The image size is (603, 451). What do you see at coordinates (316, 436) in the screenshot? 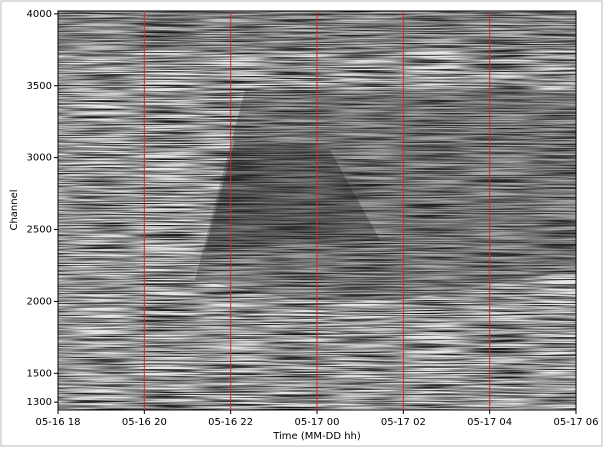
I see `x-axis-label: Time (MM-DD hh)` at bounding box center [316, 436].